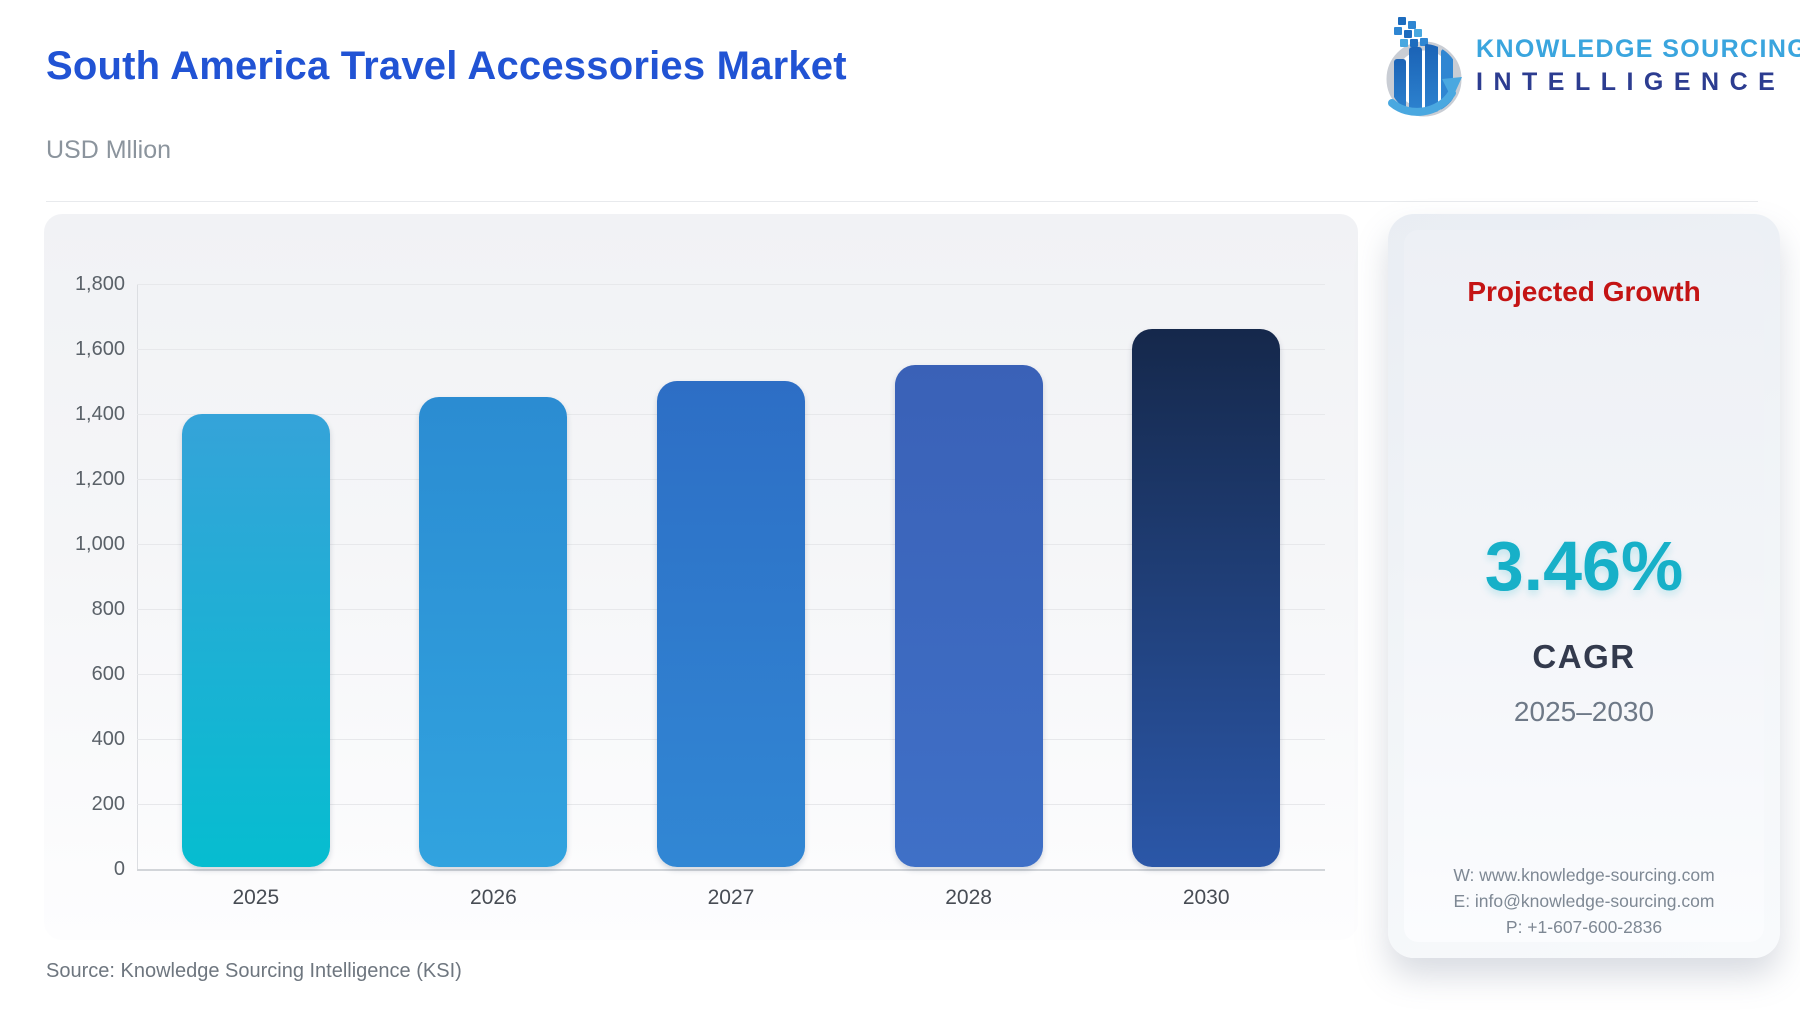 Image resolution: width=1800 pixels, height=1012 pixels. What do you see at coordinates (1206, 598) in the screenshot?
I see `bar-2030` at bounding box center [1206, 598].